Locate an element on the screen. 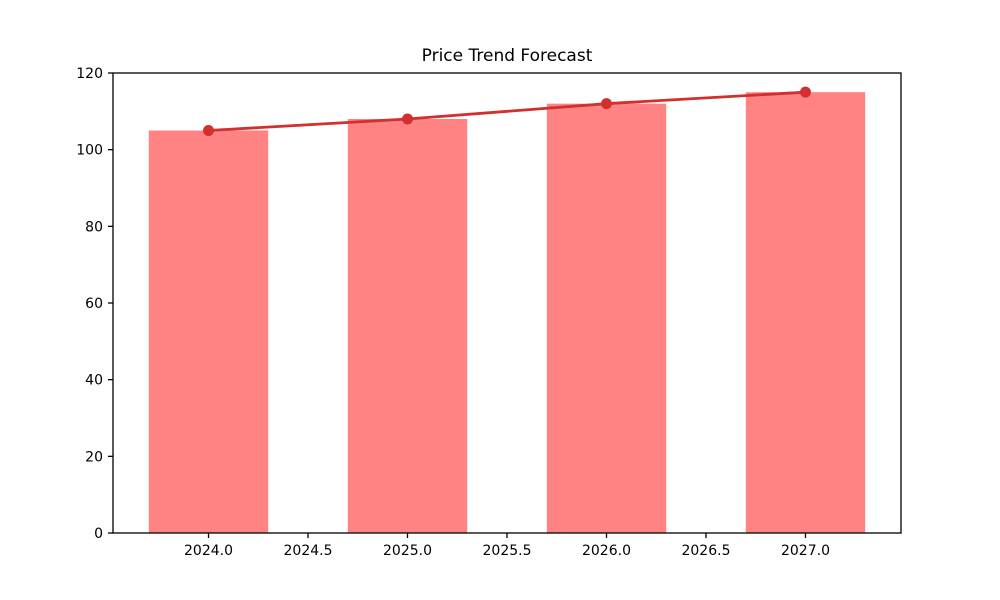  x-tick-label: 2025.0 is located at coordinates (407, 551).